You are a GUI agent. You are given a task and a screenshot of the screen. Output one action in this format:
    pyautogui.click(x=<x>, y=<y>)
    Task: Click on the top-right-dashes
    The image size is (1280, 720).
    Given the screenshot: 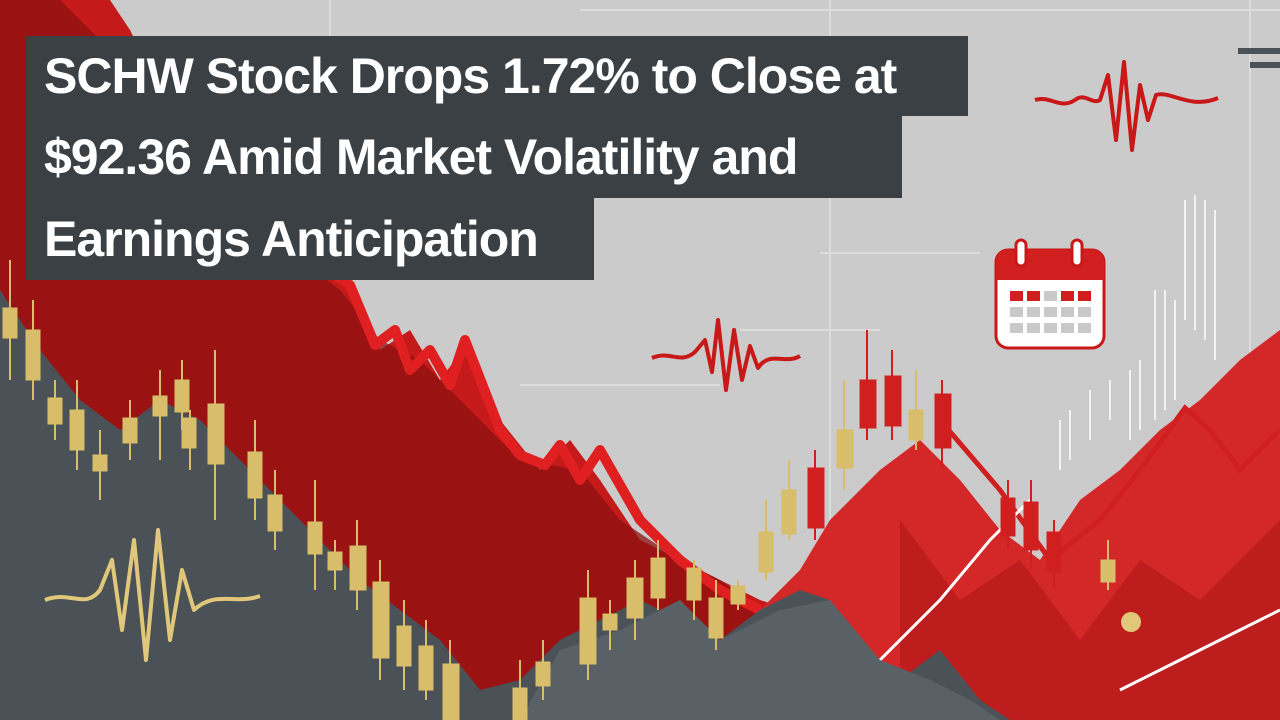 What is the action you would take?
    pyautogui.click(x=1259, y=58)
    